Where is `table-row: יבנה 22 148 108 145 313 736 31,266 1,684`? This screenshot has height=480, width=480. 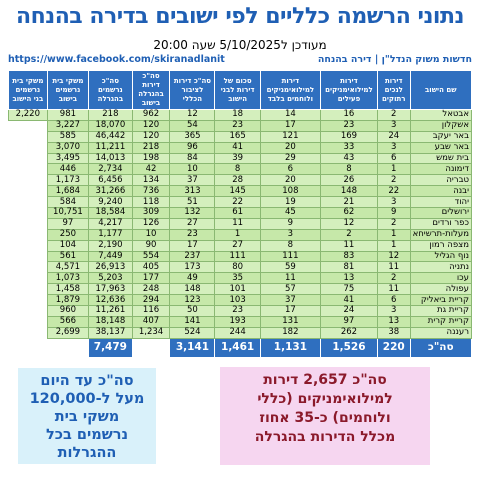
table-row: יבנה 22 148 108 145 313 736 31,266 1,684 is located at coordinates (241, 191).